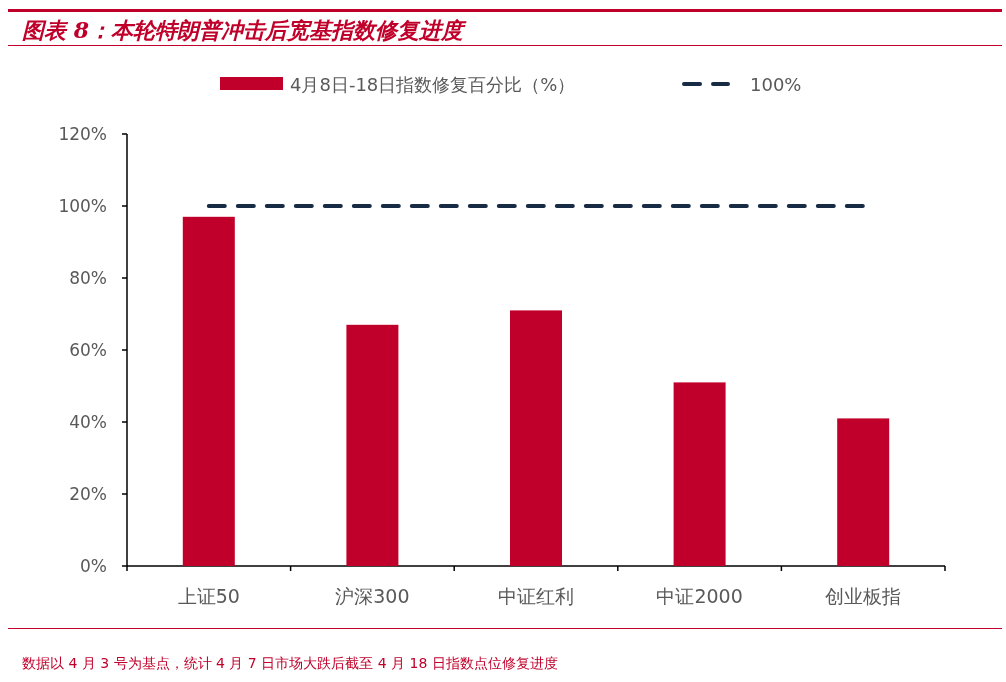 This screenshot has height=682, width=1006. What do you see at coordinates (88, 278) in the screenshot?
I see `y-tick-label: 80%` at bounding box center [88, 278].